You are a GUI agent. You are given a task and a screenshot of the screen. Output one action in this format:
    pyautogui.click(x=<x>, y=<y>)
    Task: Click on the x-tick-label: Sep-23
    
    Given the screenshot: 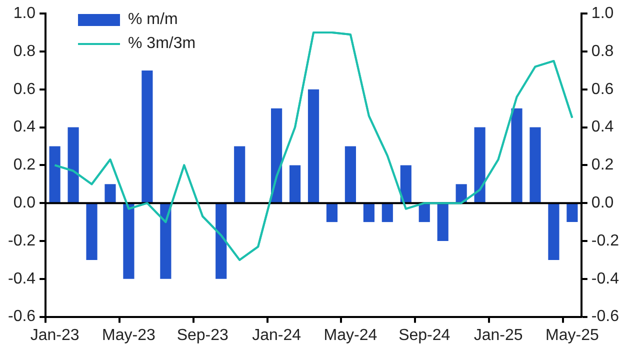 What is the action you would take?
    pyautogui.click(x=202, y=335)
    